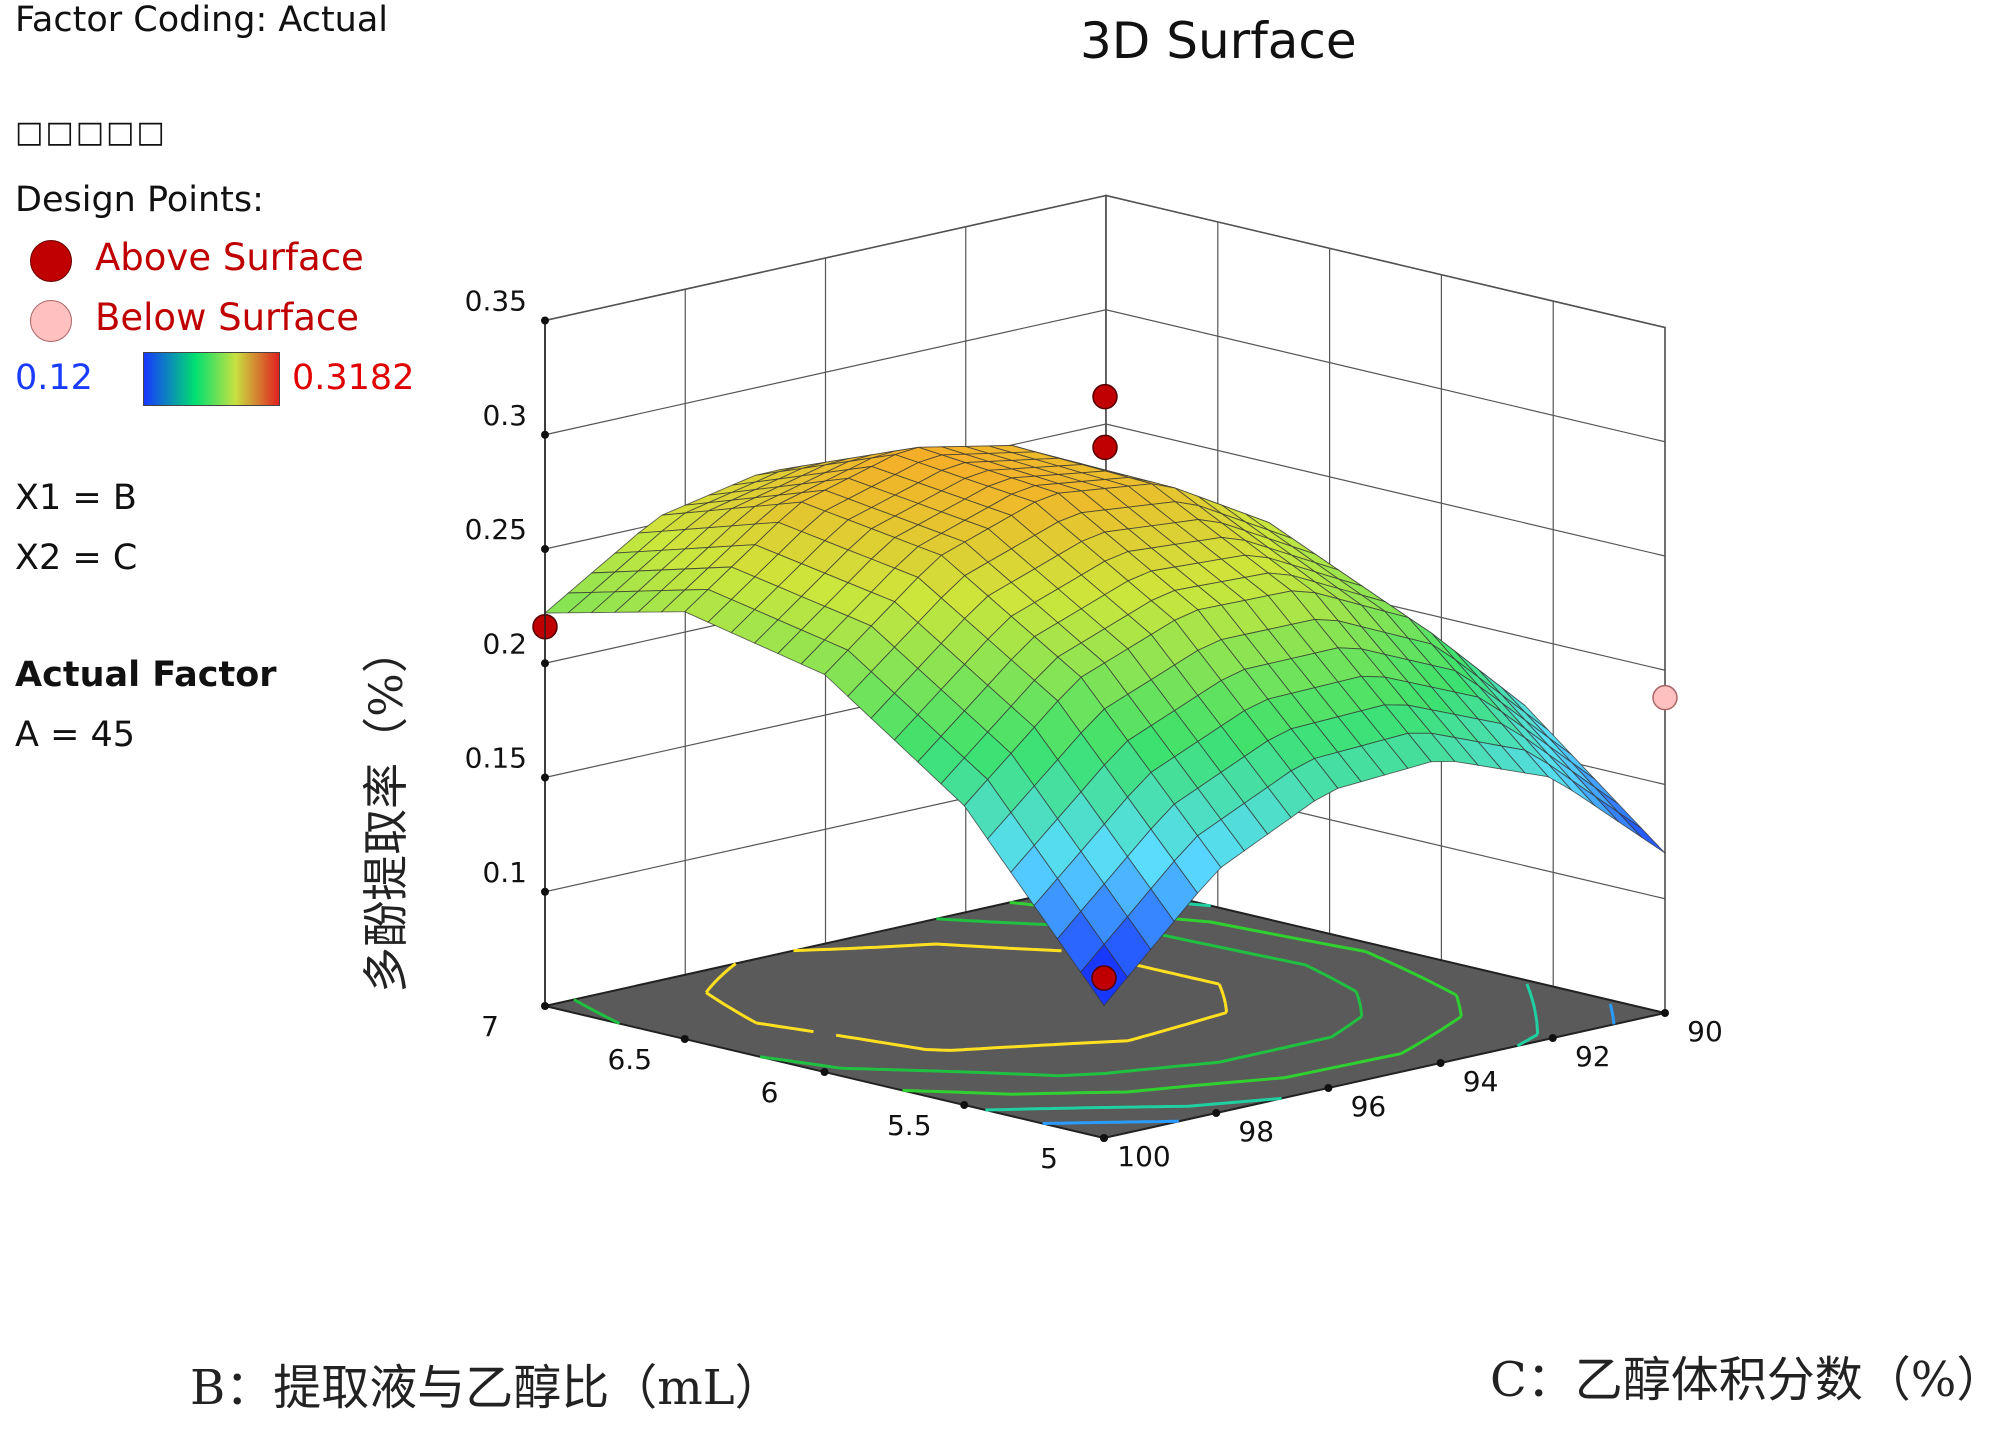  I want to click on x-axis-title: B：提取液与乙醇比（mL）, so click(486, 1388).